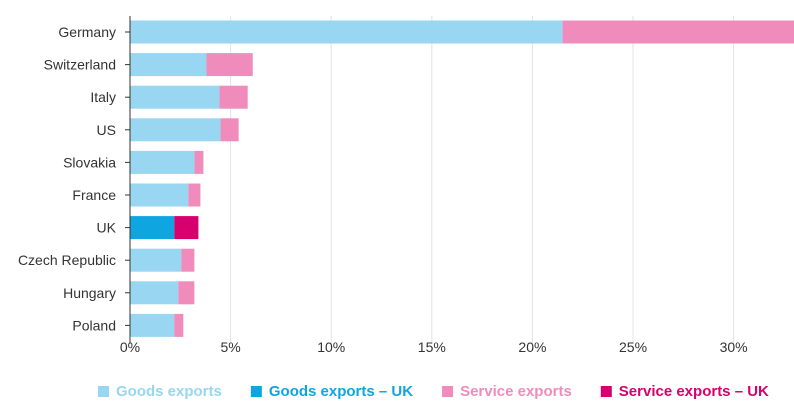  Describe the element at coordinates (532, 347) in the screenshot. I see `x-tick-label: 20%` at that location.